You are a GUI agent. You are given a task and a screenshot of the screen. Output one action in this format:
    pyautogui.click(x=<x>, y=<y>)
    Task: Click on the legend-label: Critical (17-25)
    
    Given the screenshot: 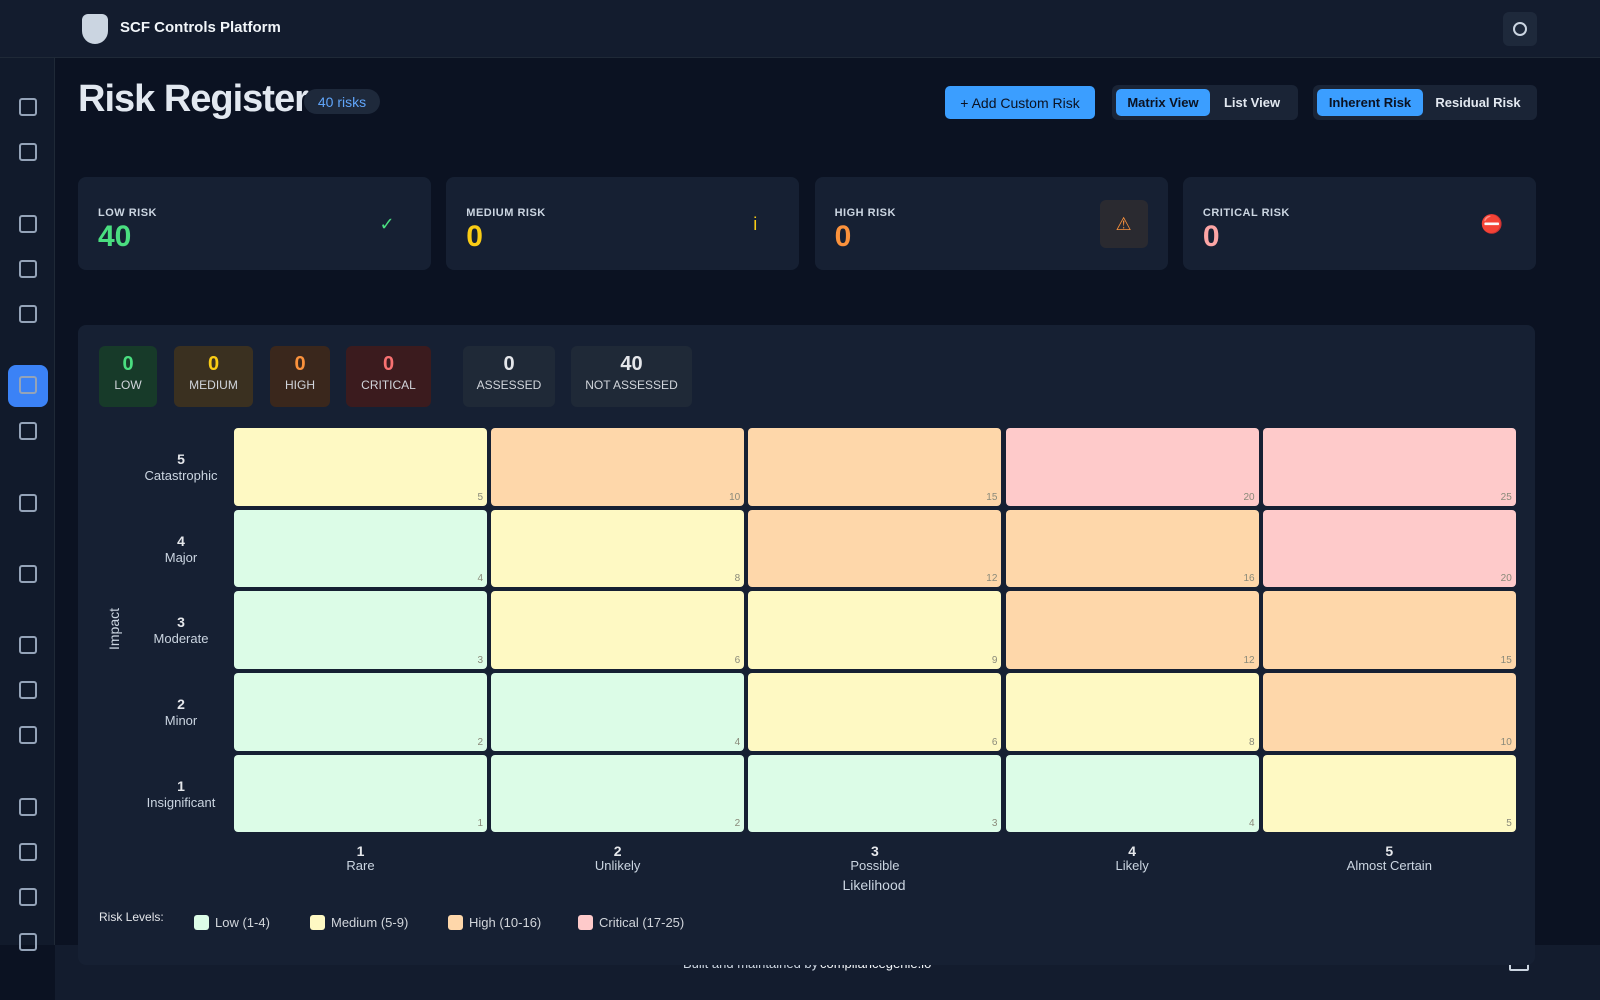 What is the action you would take?
    pyautogui.click(x=642, y=922)
    